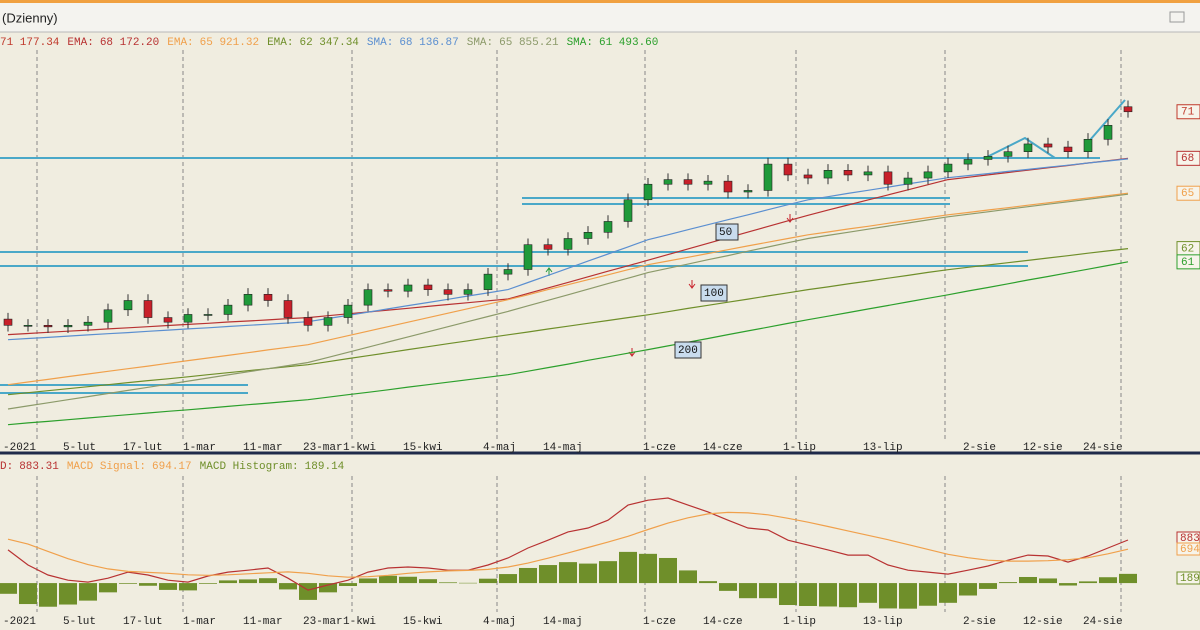  What do you see at coordinates (529, 43) in the screenshot?
I see `legend-value: 65 855.21` at bounding box center [529, 43].